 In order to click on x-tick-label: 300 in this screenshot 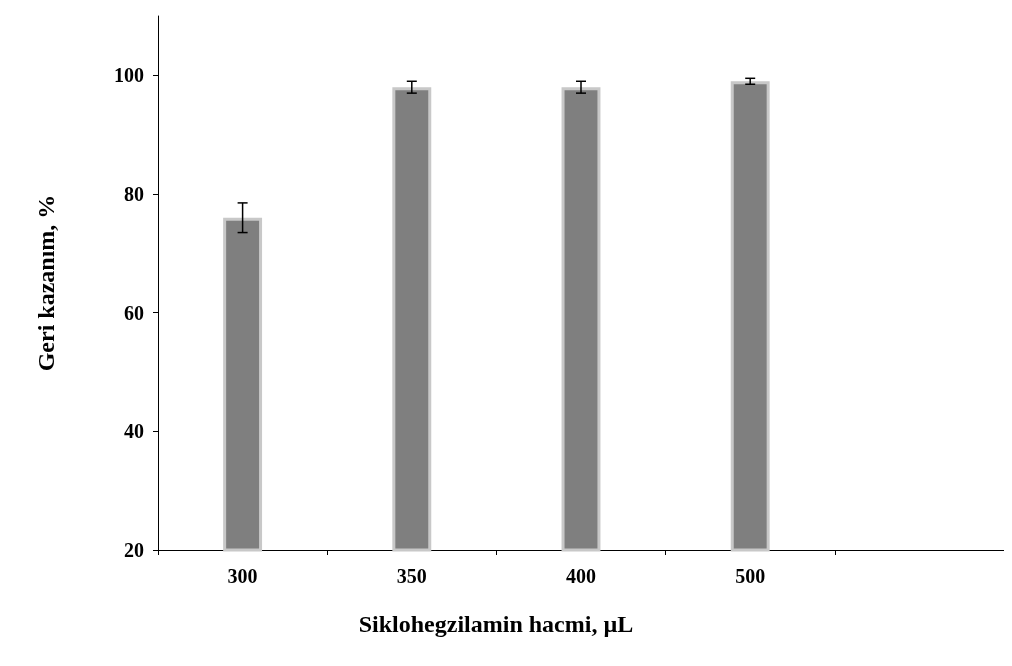, I will do `click(242, 576)`.